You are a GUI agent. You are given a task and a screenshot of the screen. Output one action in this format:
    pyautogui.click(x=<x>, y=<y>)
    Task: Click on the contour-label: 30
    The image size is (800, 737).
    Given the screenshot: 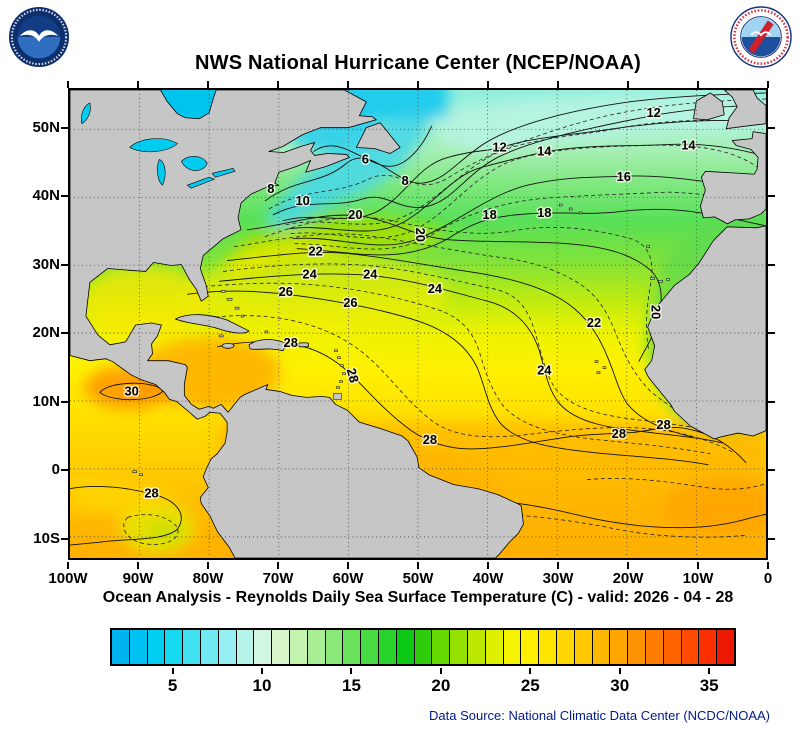 What is the action you would take?
    pyautogui.click(x=131, y=390)
    